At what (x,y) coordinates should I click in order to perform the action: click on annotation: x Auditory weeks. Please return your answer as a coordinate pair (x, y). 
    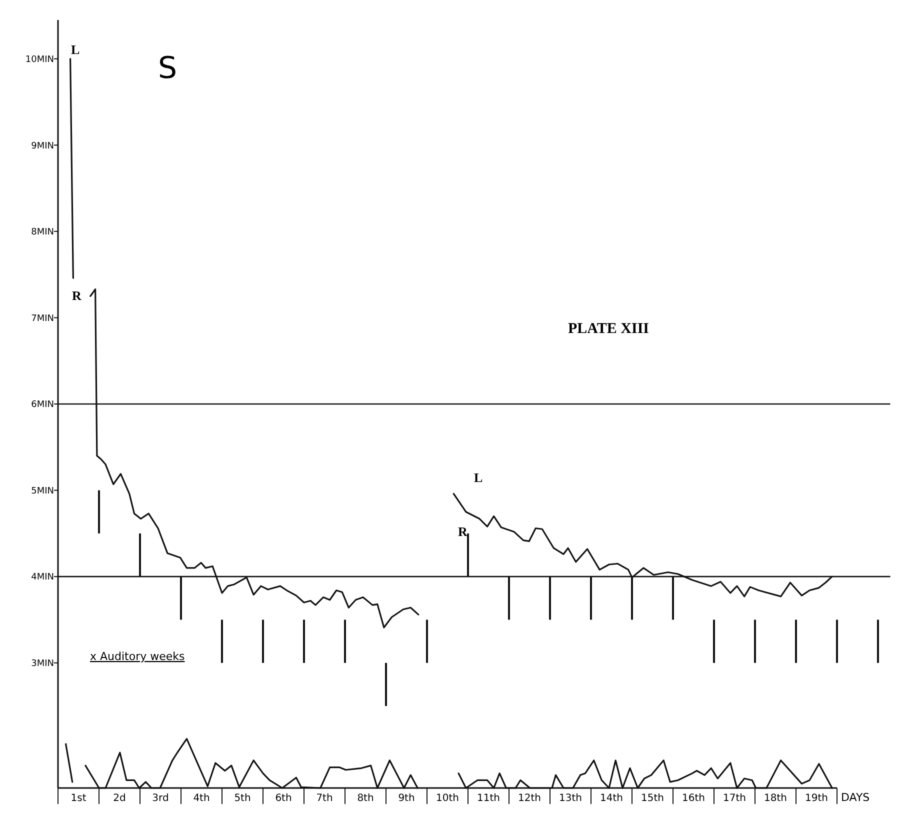
    Looking at the image, I should click on (138, 656).